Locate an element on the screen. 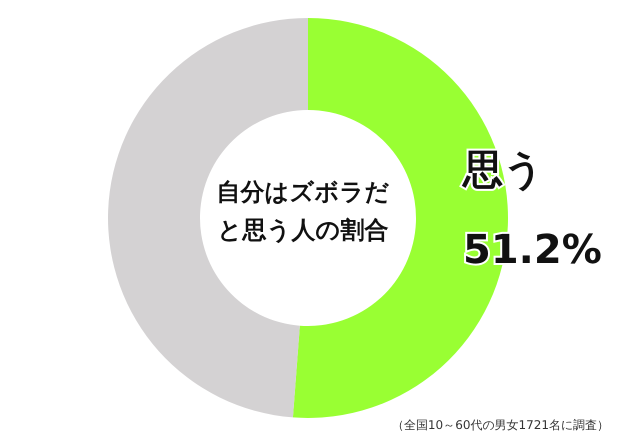 This screenshot has width=621, height=444. text: 自分はズボラだと思う人の割合 is located at coordinates (303, 211).